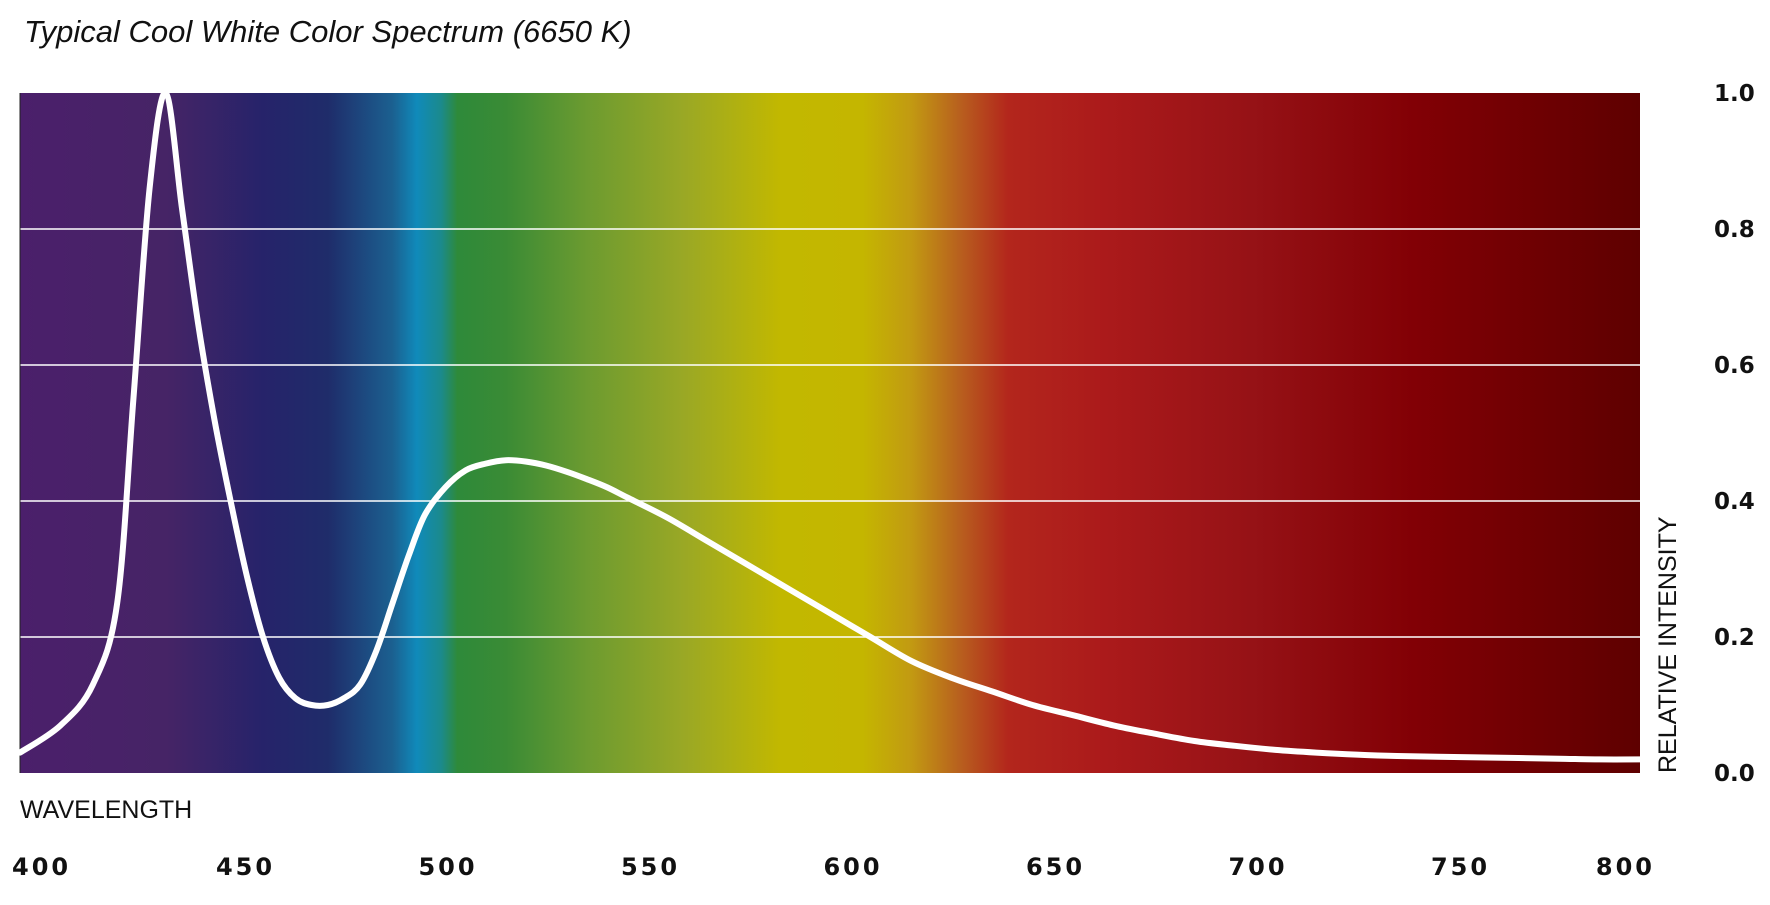  What do you see at coordinates (1460, 867) in the screenshot?
I see `x-tick-label: 750` at bounding box center [1460, 867].